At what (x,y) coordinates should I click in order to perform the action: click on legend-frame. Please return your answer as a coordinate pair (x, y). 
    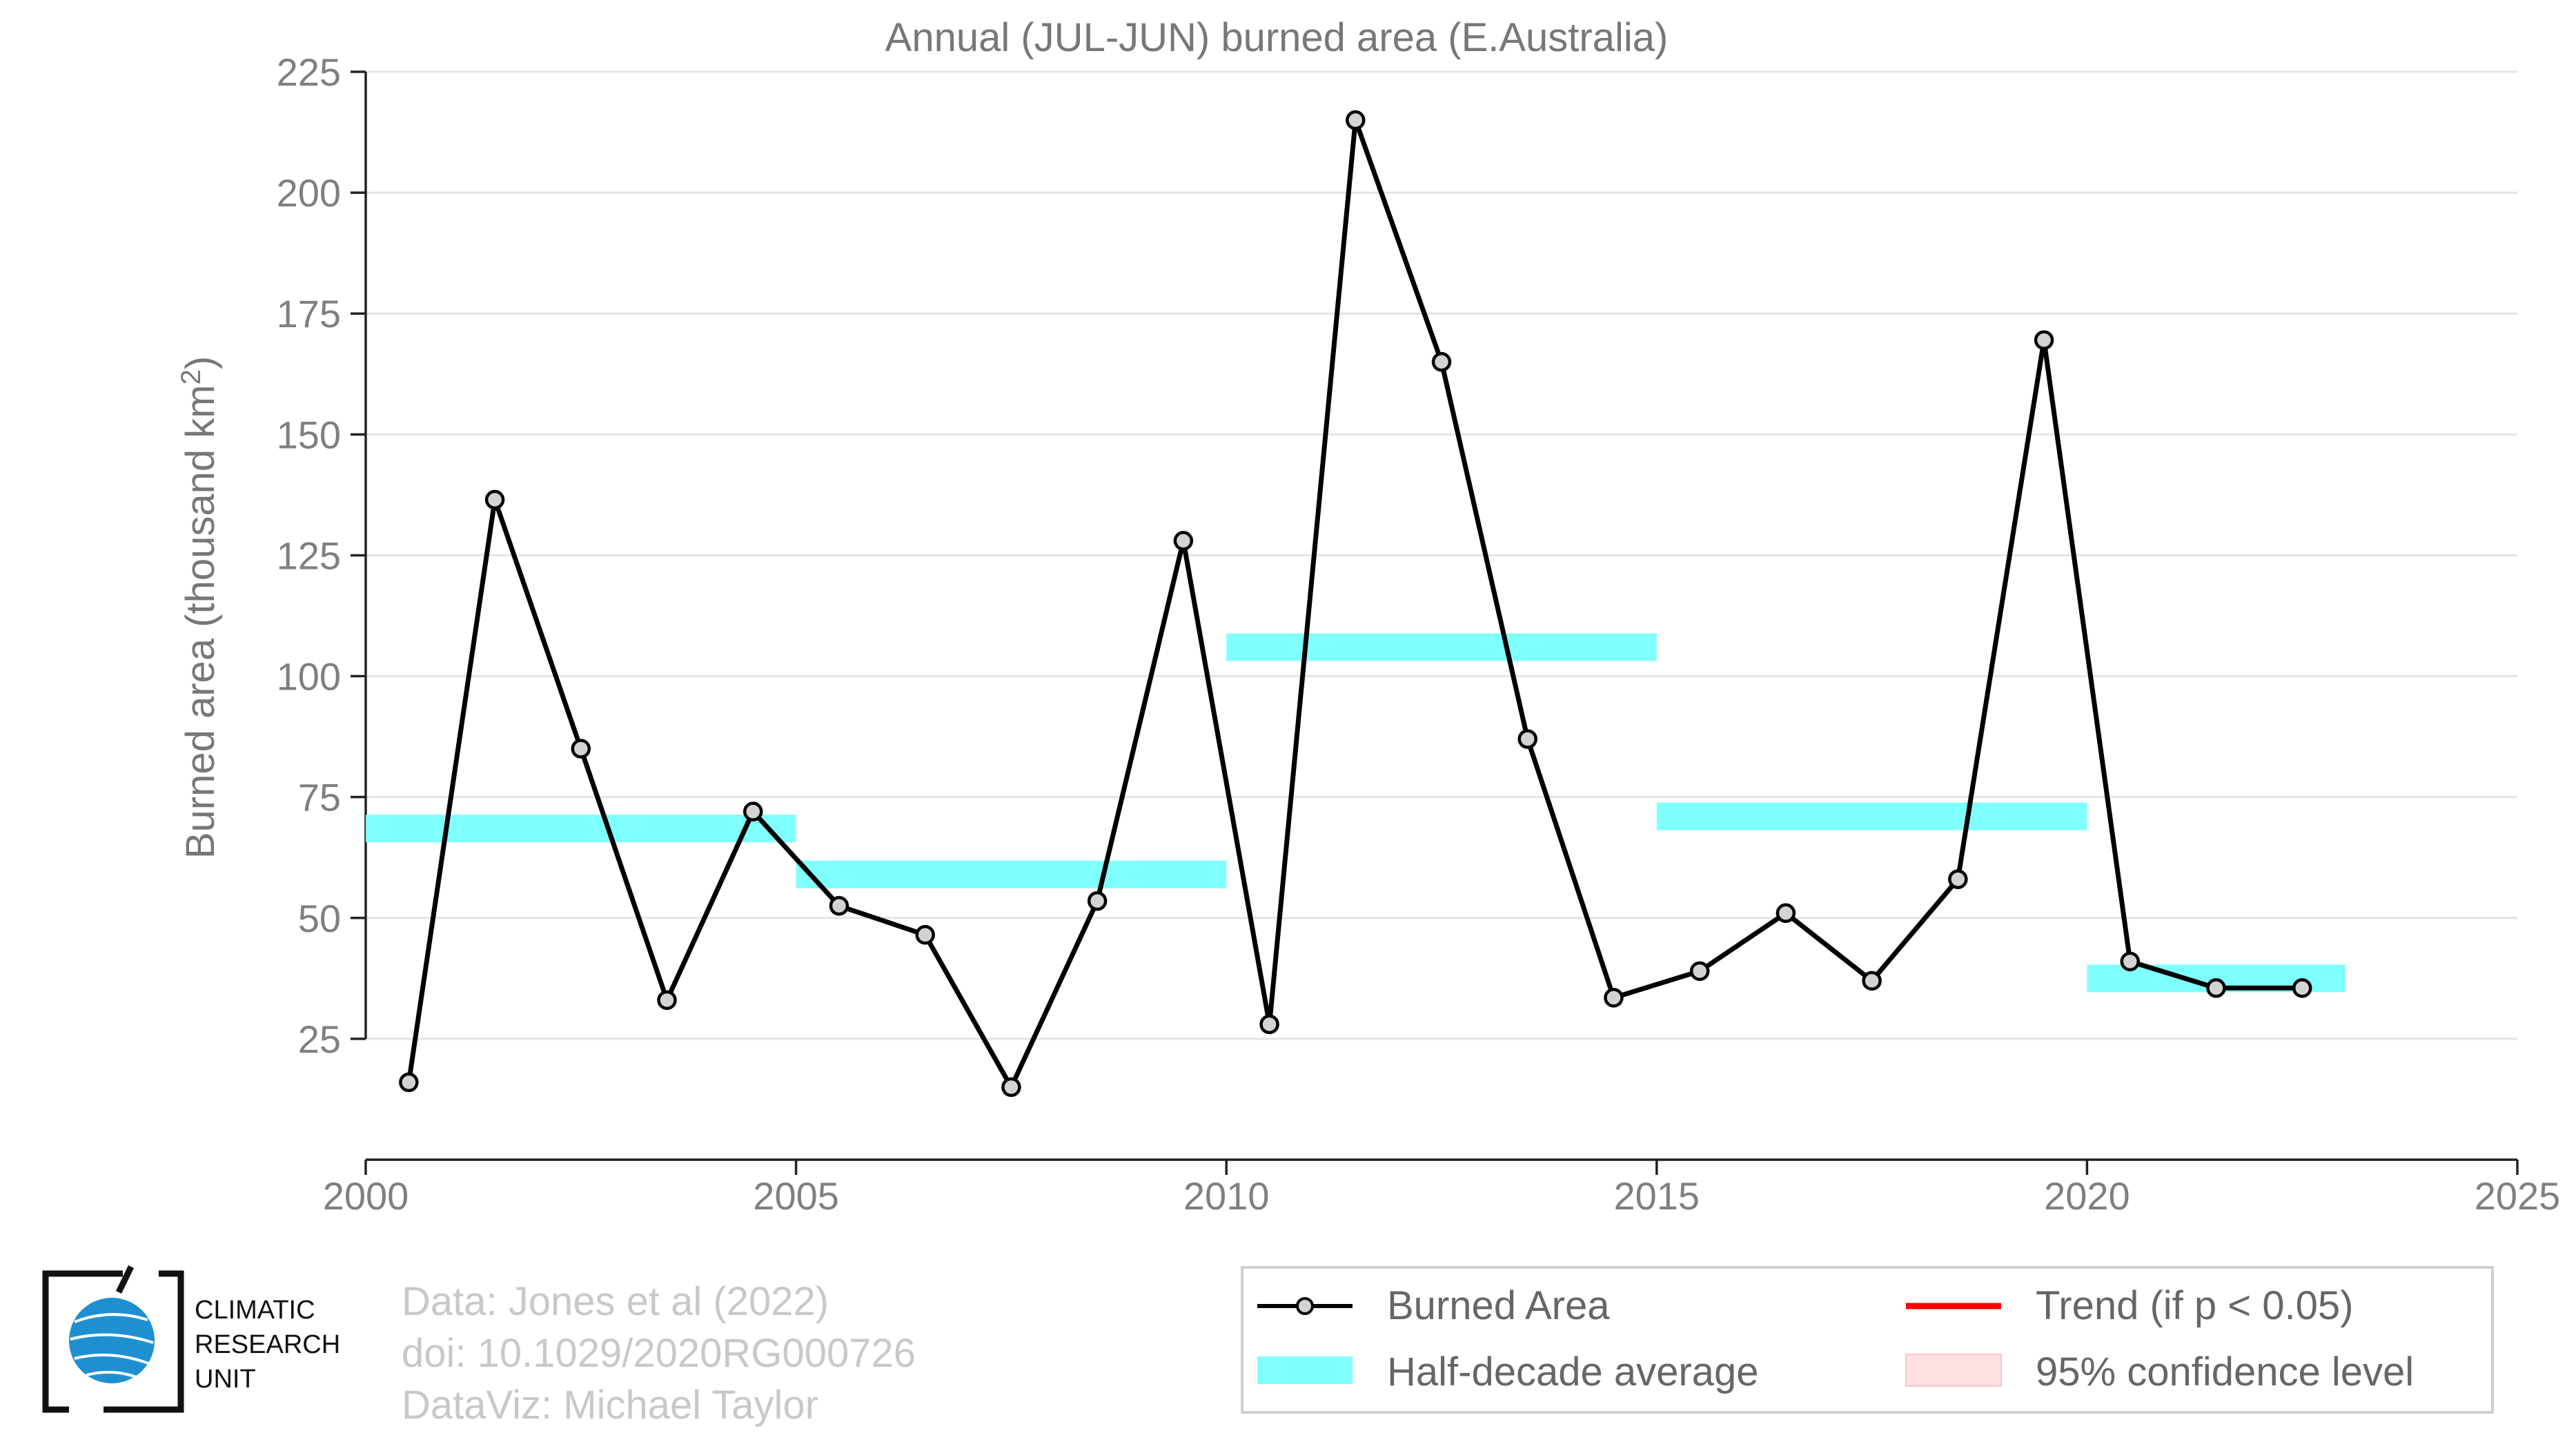
    Looking at the image, I should click on (1867, 1340).